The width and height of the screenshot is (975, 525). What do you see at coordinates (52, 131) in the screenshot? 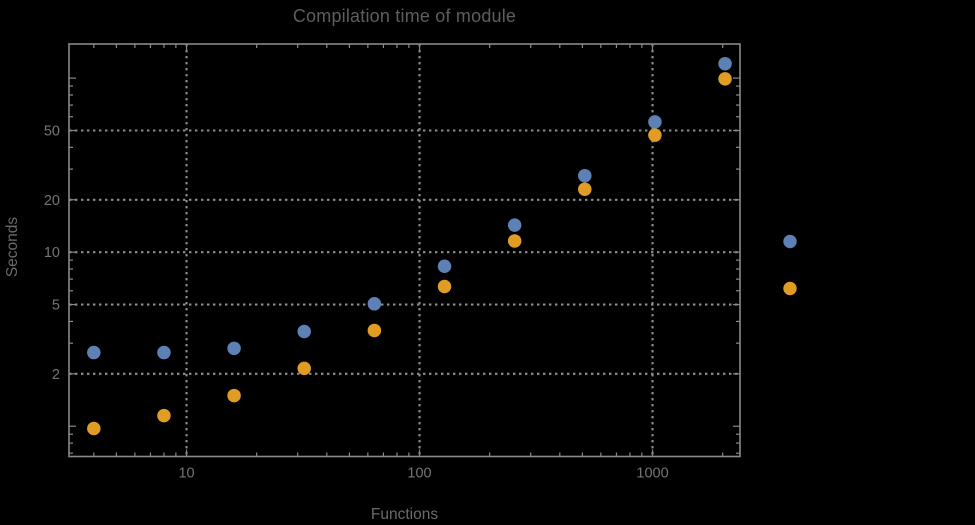
I see `y-tick-label: 50` at bounding box center [52, 131].